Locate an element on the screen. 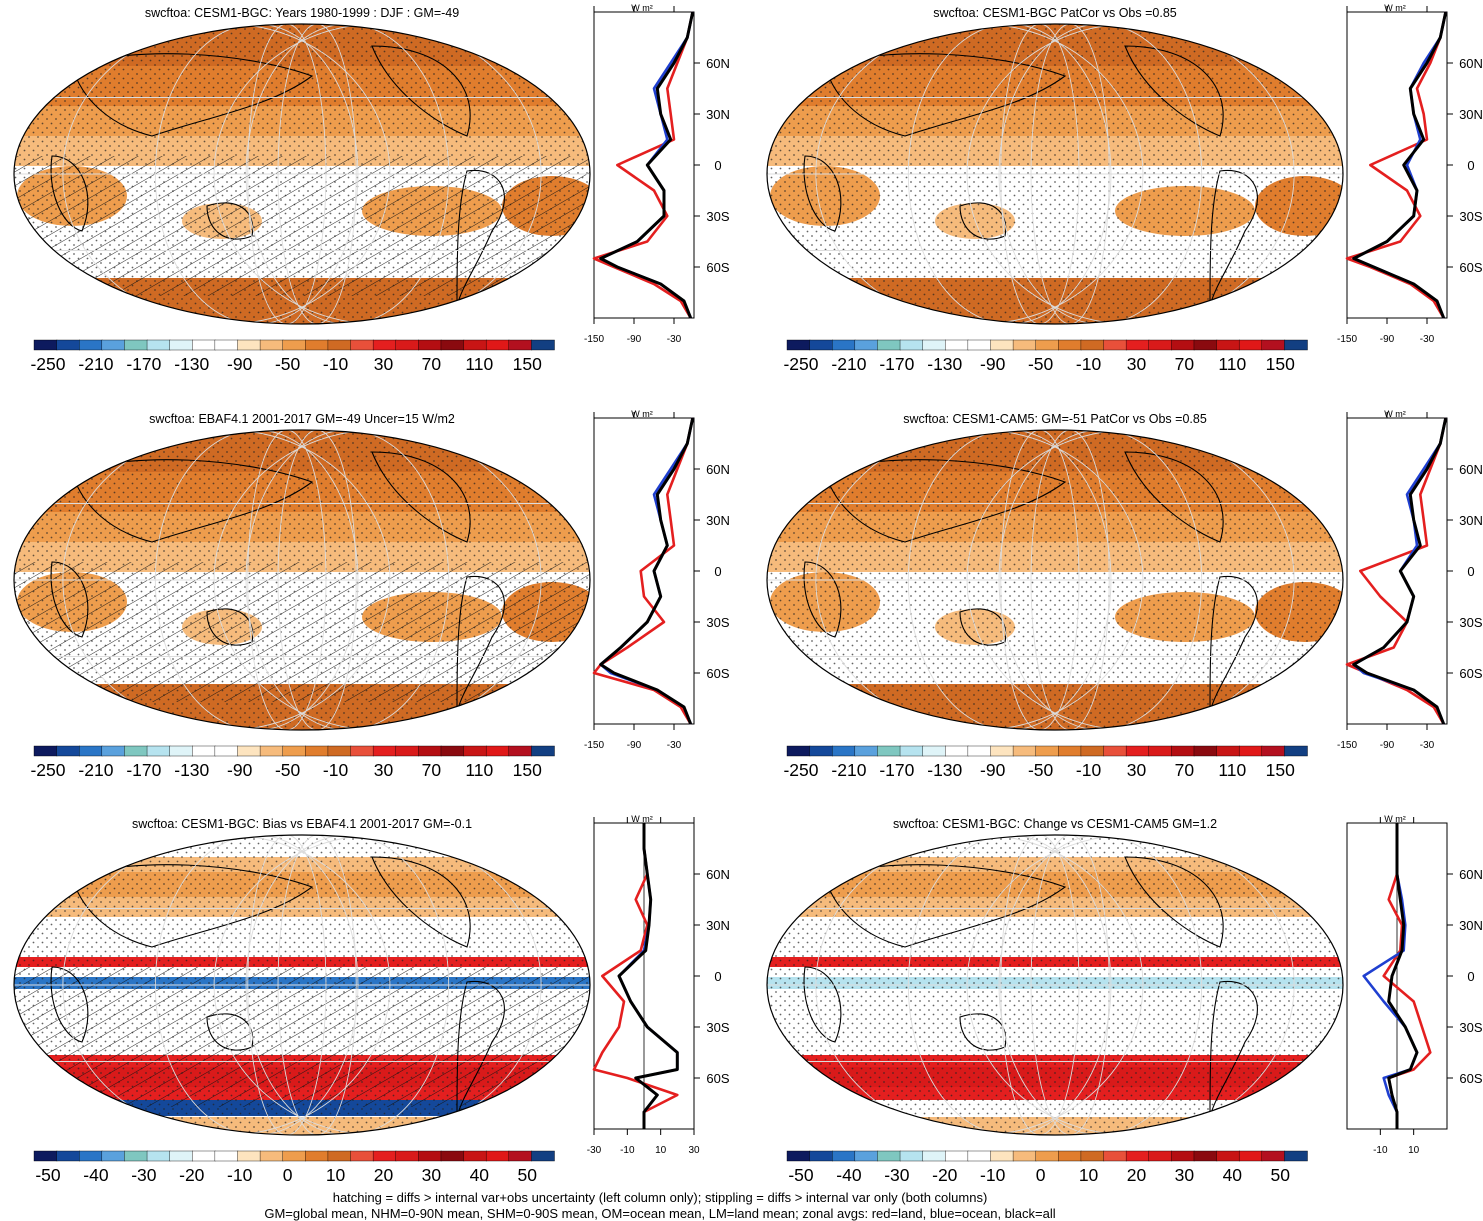 The width and height of the screenshot is (1483, 1221). zonal-line-land is located at coordinates (643, 165).